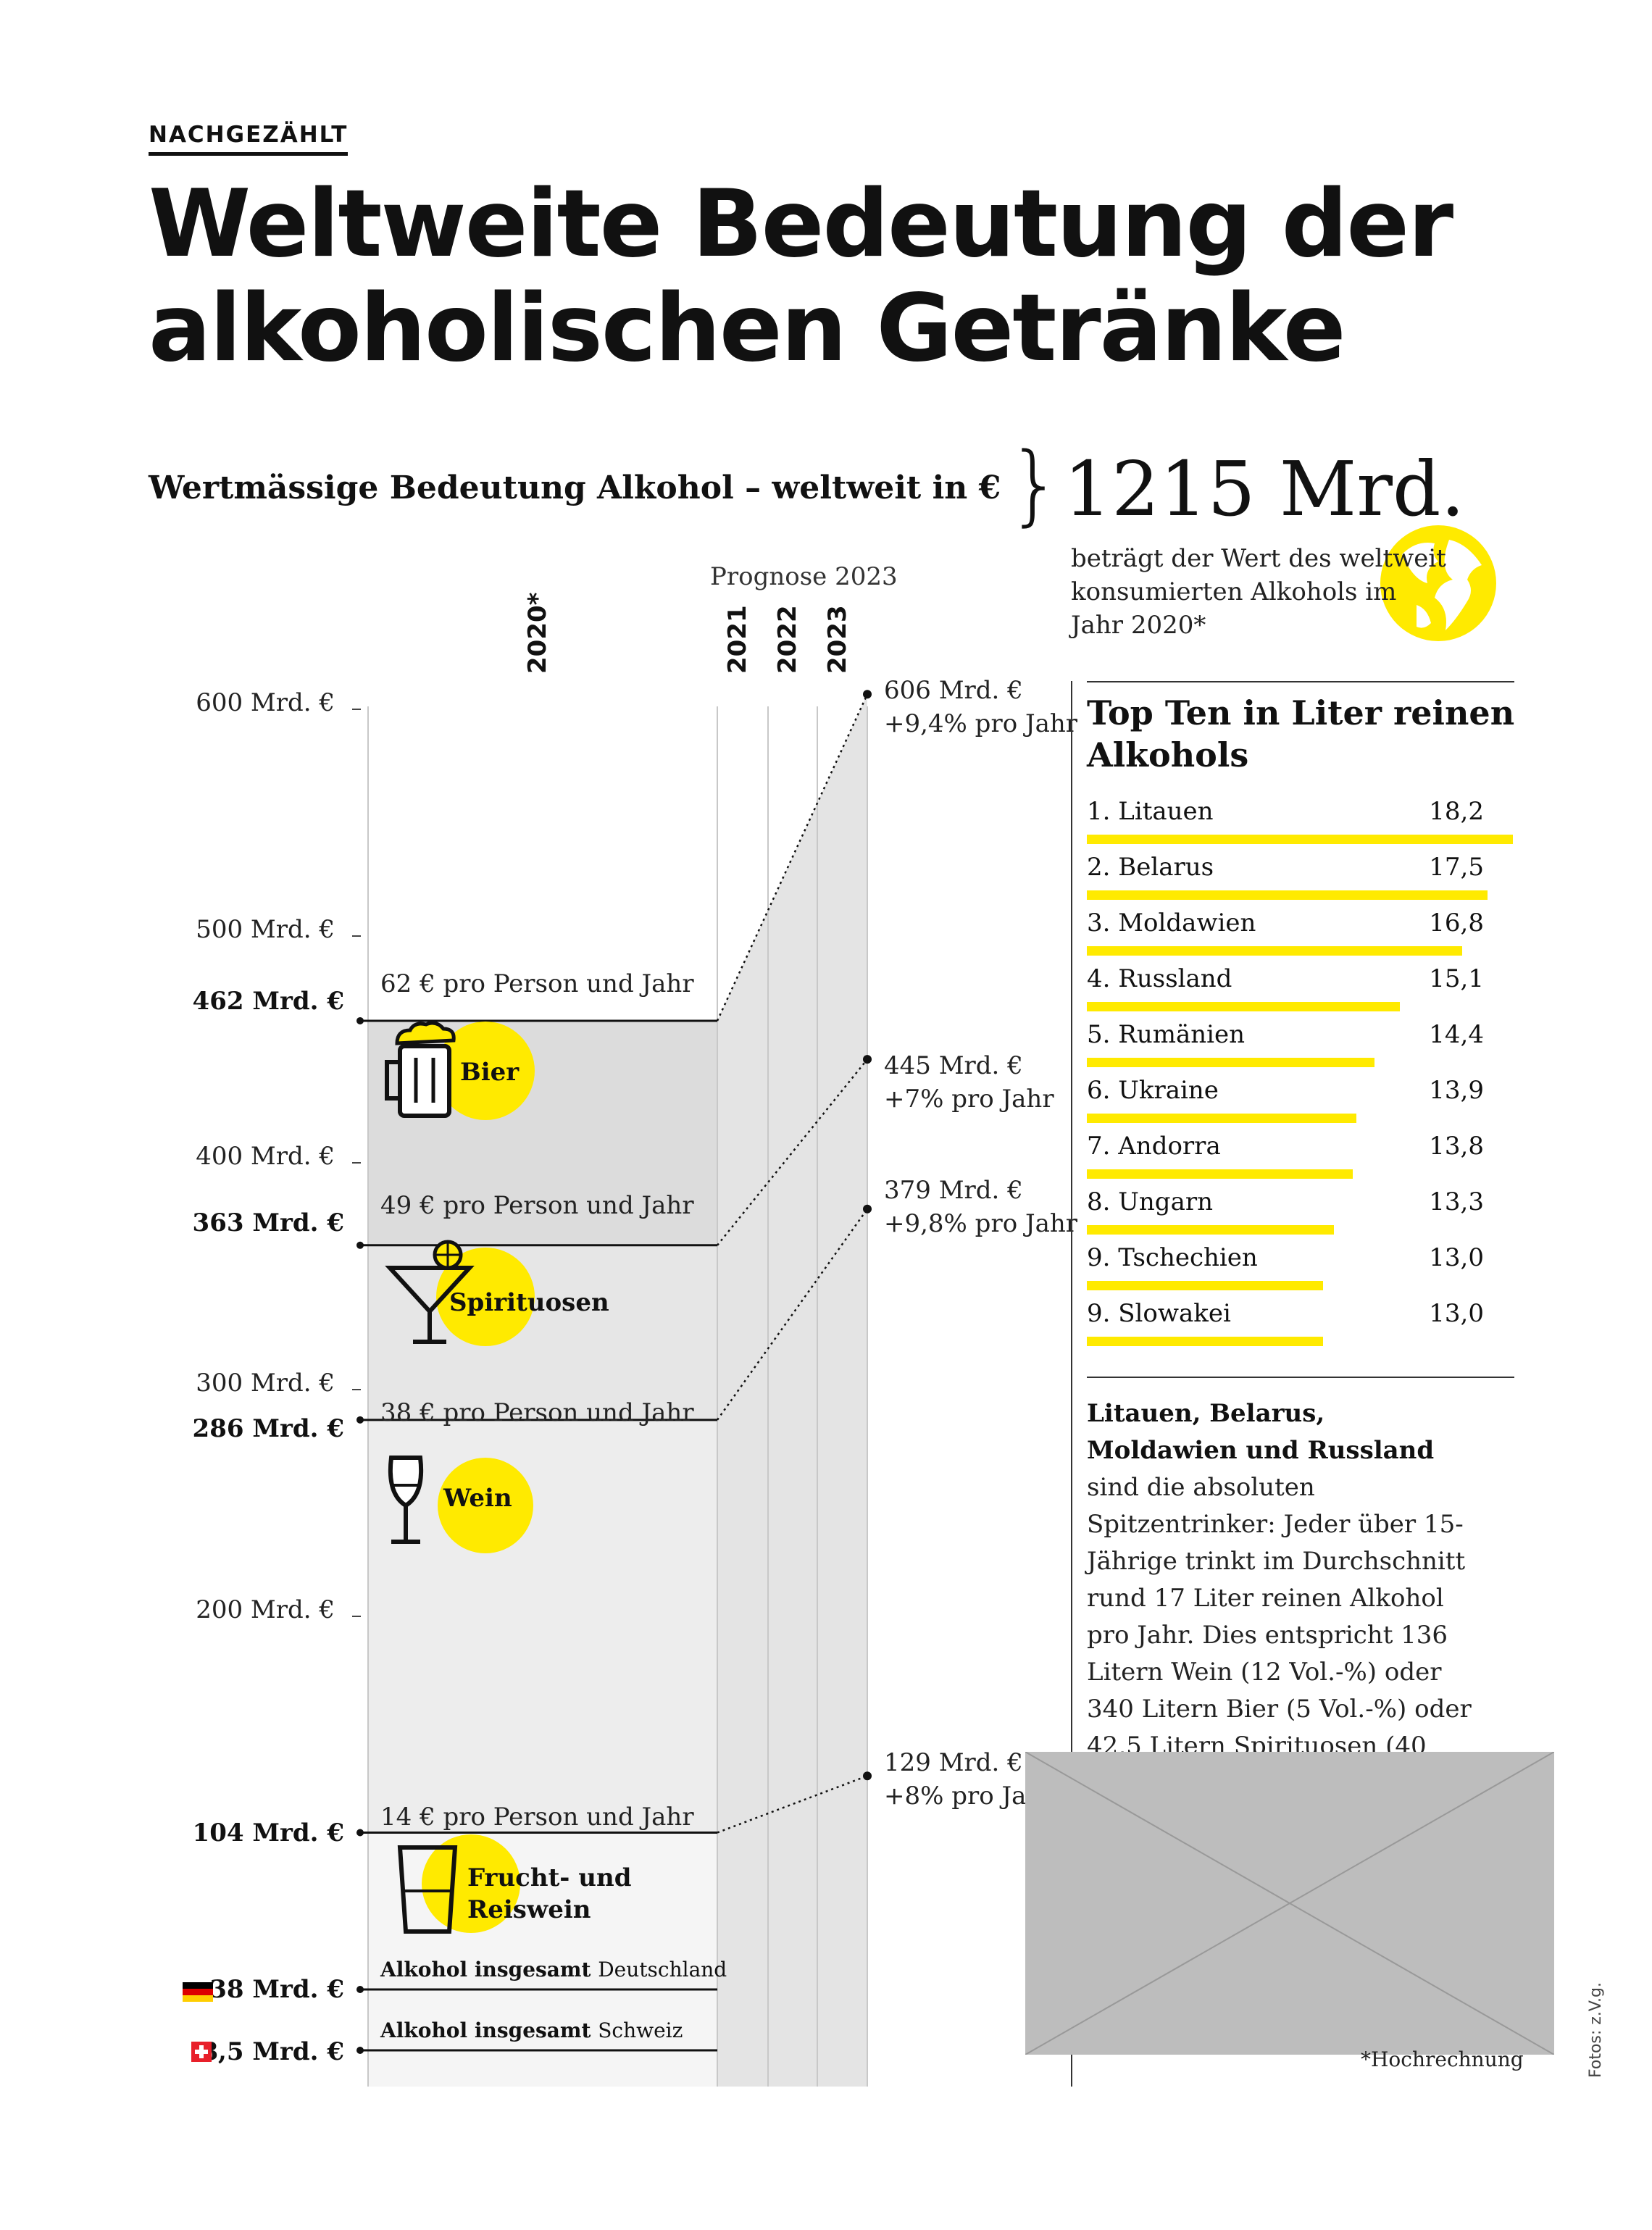  Describe the element at coordinates (268, 1222) in the screenshot. I see `value-label-spirituosen: 363 Mrd. €` at that location.